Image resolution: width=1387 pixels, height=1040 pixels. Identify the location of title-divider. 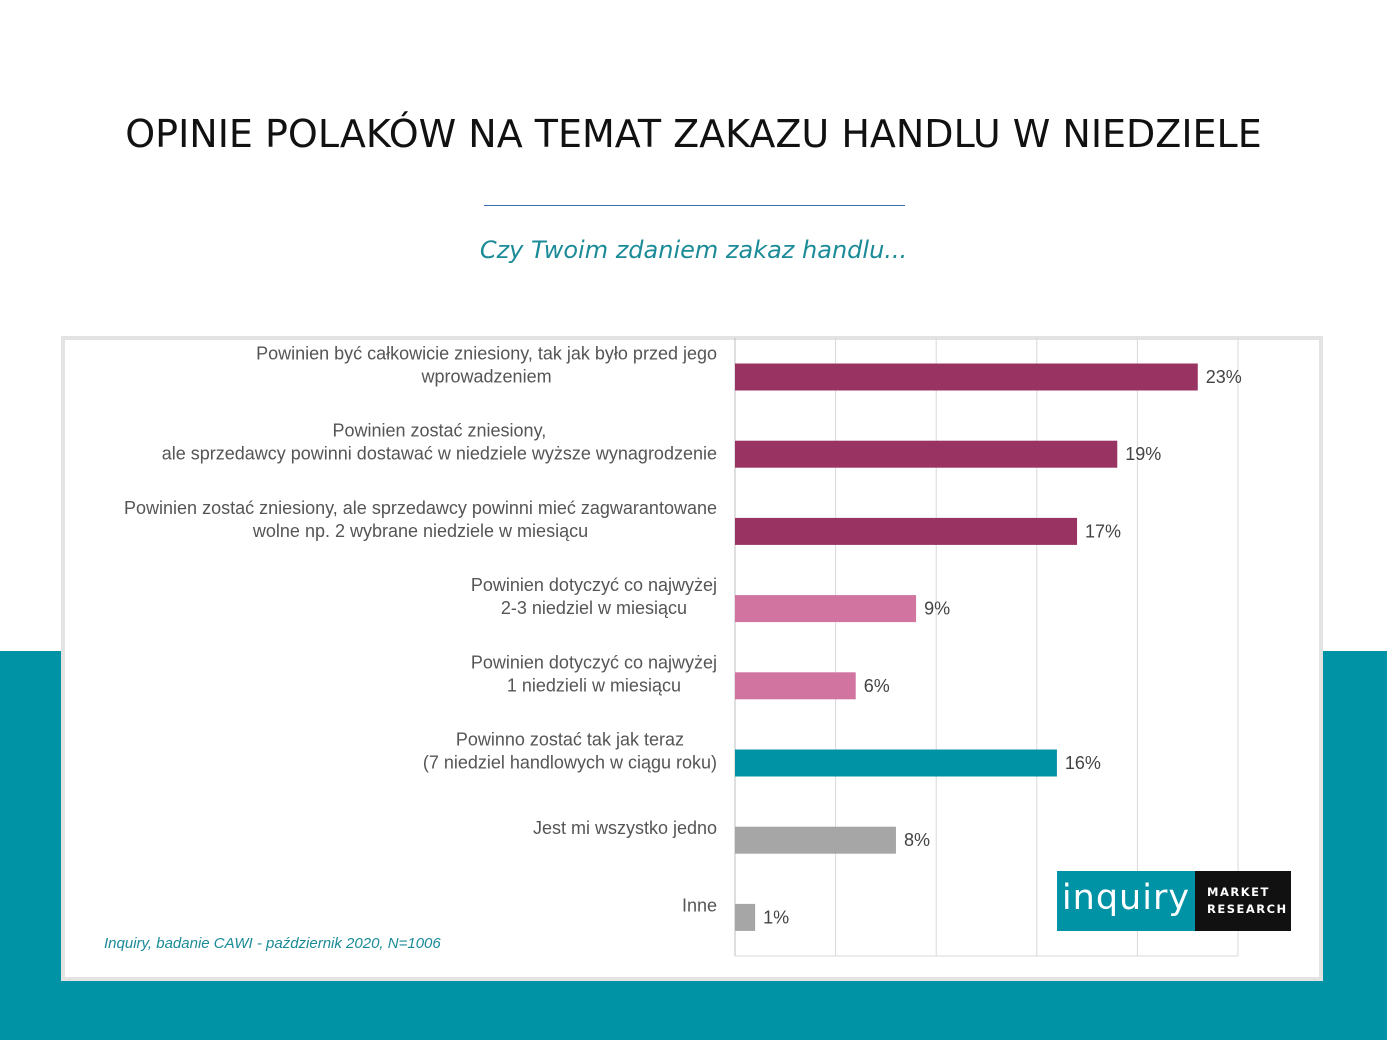
(694, 205).